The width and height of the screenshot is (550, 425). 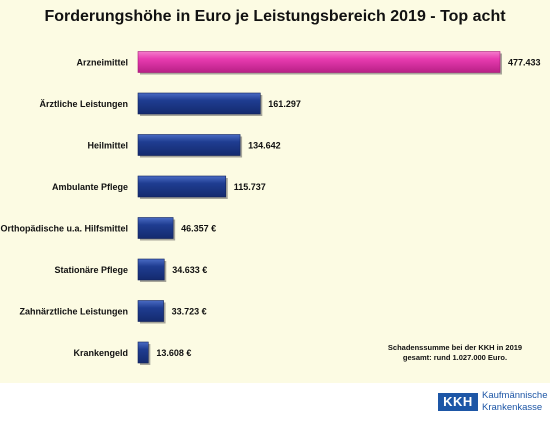 What do you see at coordinates (64, 229) in the screenshot?
I see `category-label-4: Orthopädische u.a. Hilfsmittel` at bounding box center [64, 229].